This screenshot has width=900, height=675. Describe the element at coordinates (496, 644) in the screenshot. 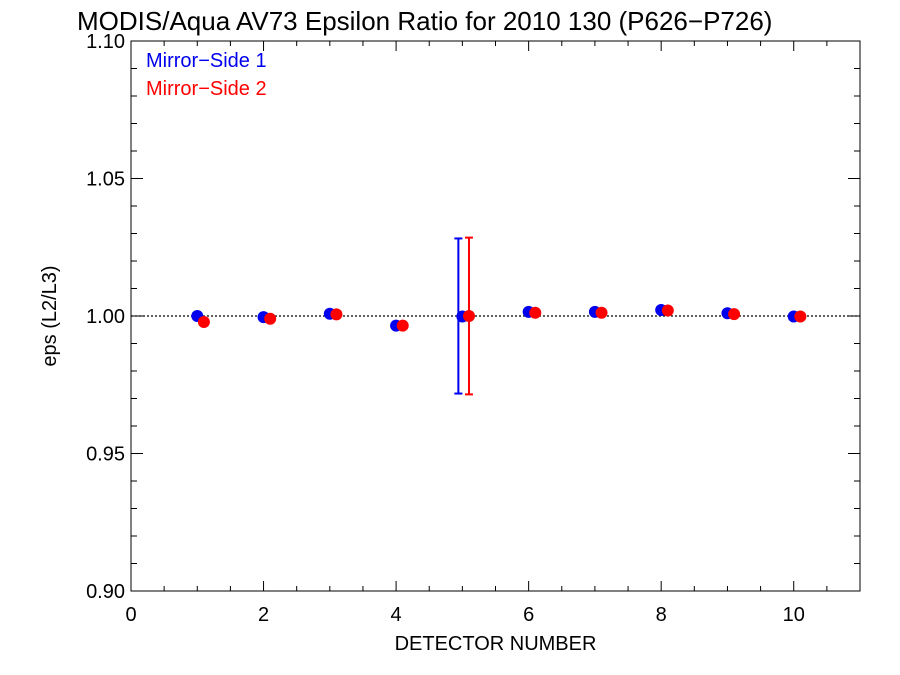

I see `x-axis-label: DETECTOR NUMBER` at that location.